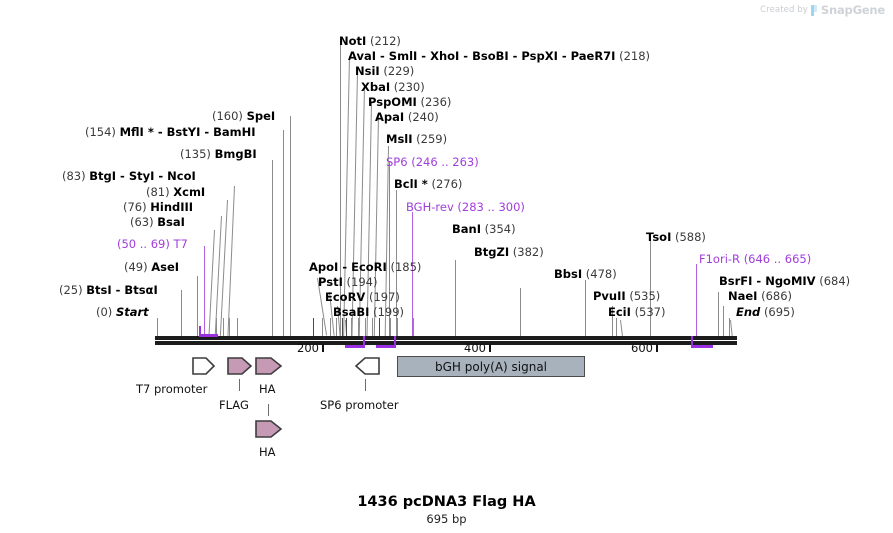 This screenshot has width=893, height=533. Describe the element at coordinates (235, 154) in the screenshot. I see `enzyme-name: BmgBI` at that location.